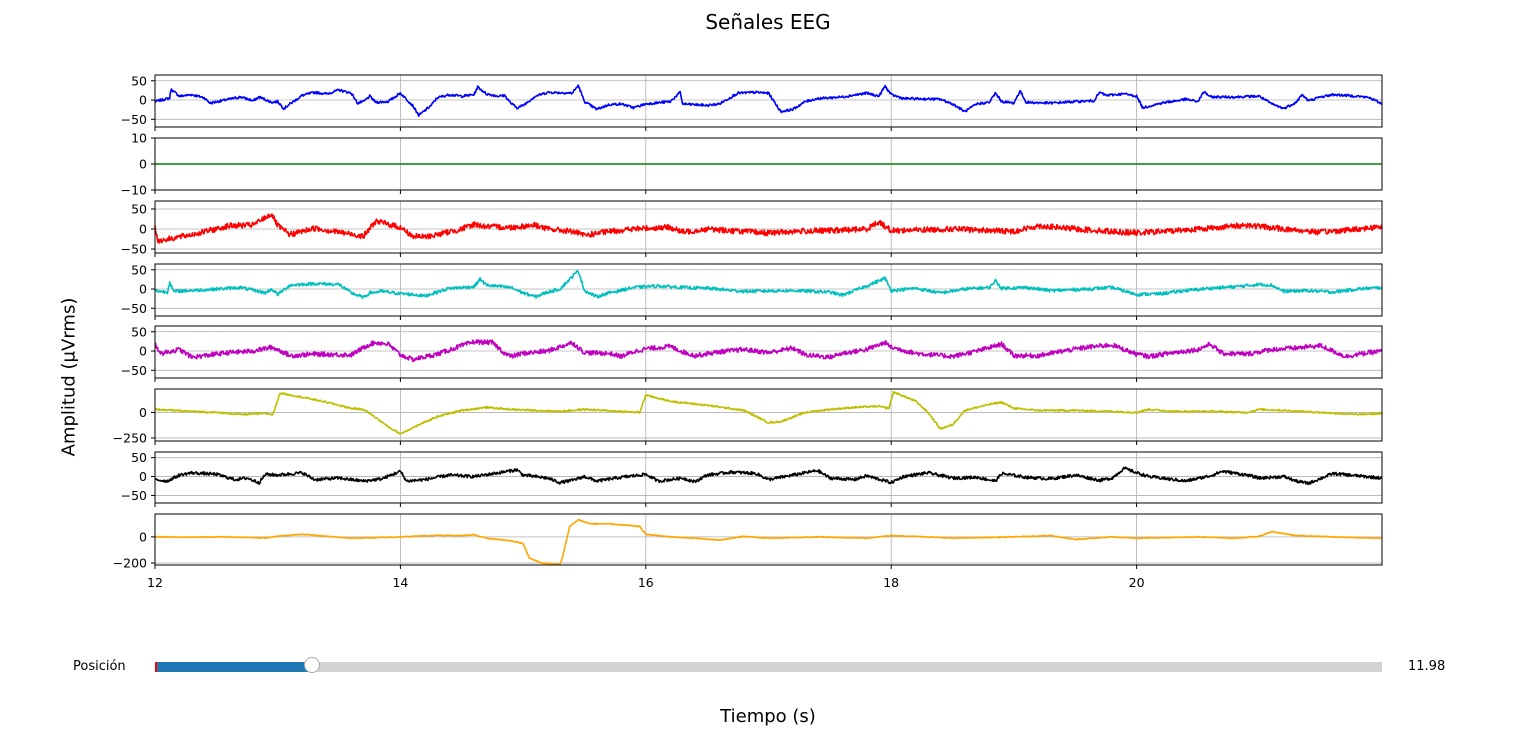 The width and height of the screenshot is (1536, 754). Describe the element at coordinates (768, 667) in the screenshot. I see `position-slider-track` at that location.